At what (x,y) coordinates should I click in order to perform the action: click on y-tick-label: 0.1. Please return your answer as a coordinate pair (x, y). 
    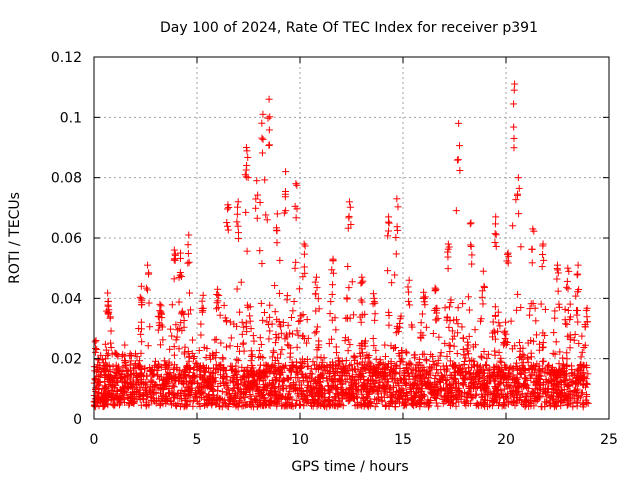
    Looking at the image, I should click on (71, 118).